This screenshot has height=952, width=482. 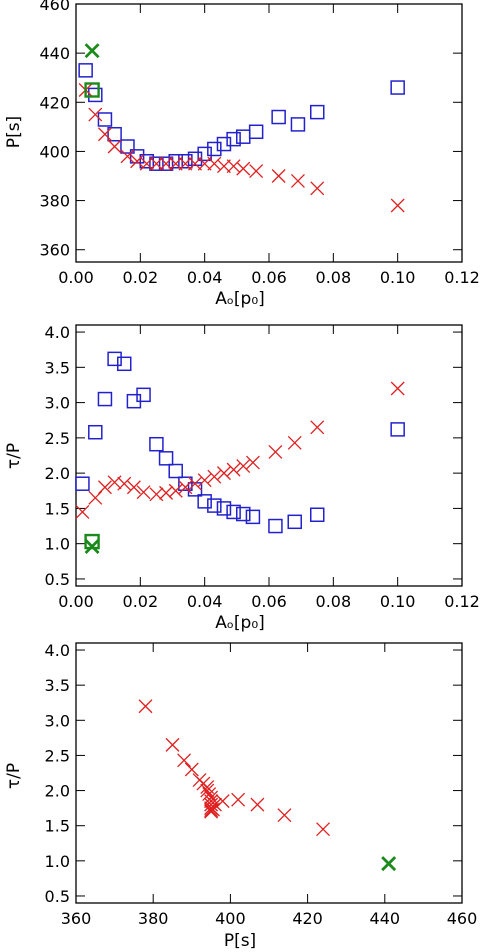 What do you see at coordinates (57, 861) in the screenshot?
I see `y-tick-label: 1.0` at bounding box center [57, 861].